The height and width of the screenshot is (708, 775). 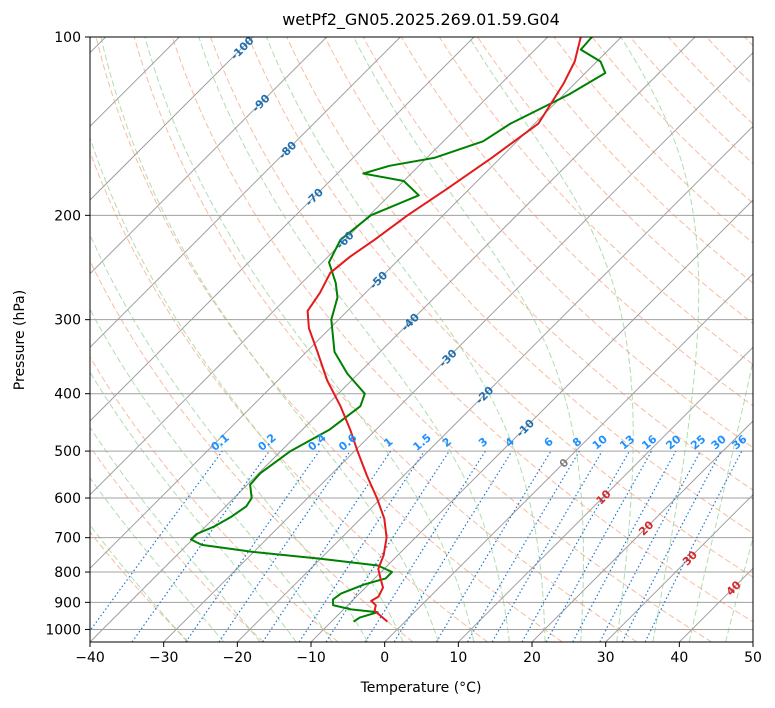 I want to click on y-tick-label: 300, so click(x=67, y=321).